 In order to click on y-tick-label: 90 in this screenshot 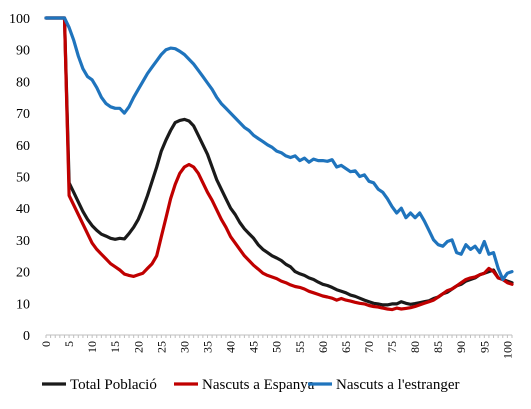, I will do `click(23, 51)`.